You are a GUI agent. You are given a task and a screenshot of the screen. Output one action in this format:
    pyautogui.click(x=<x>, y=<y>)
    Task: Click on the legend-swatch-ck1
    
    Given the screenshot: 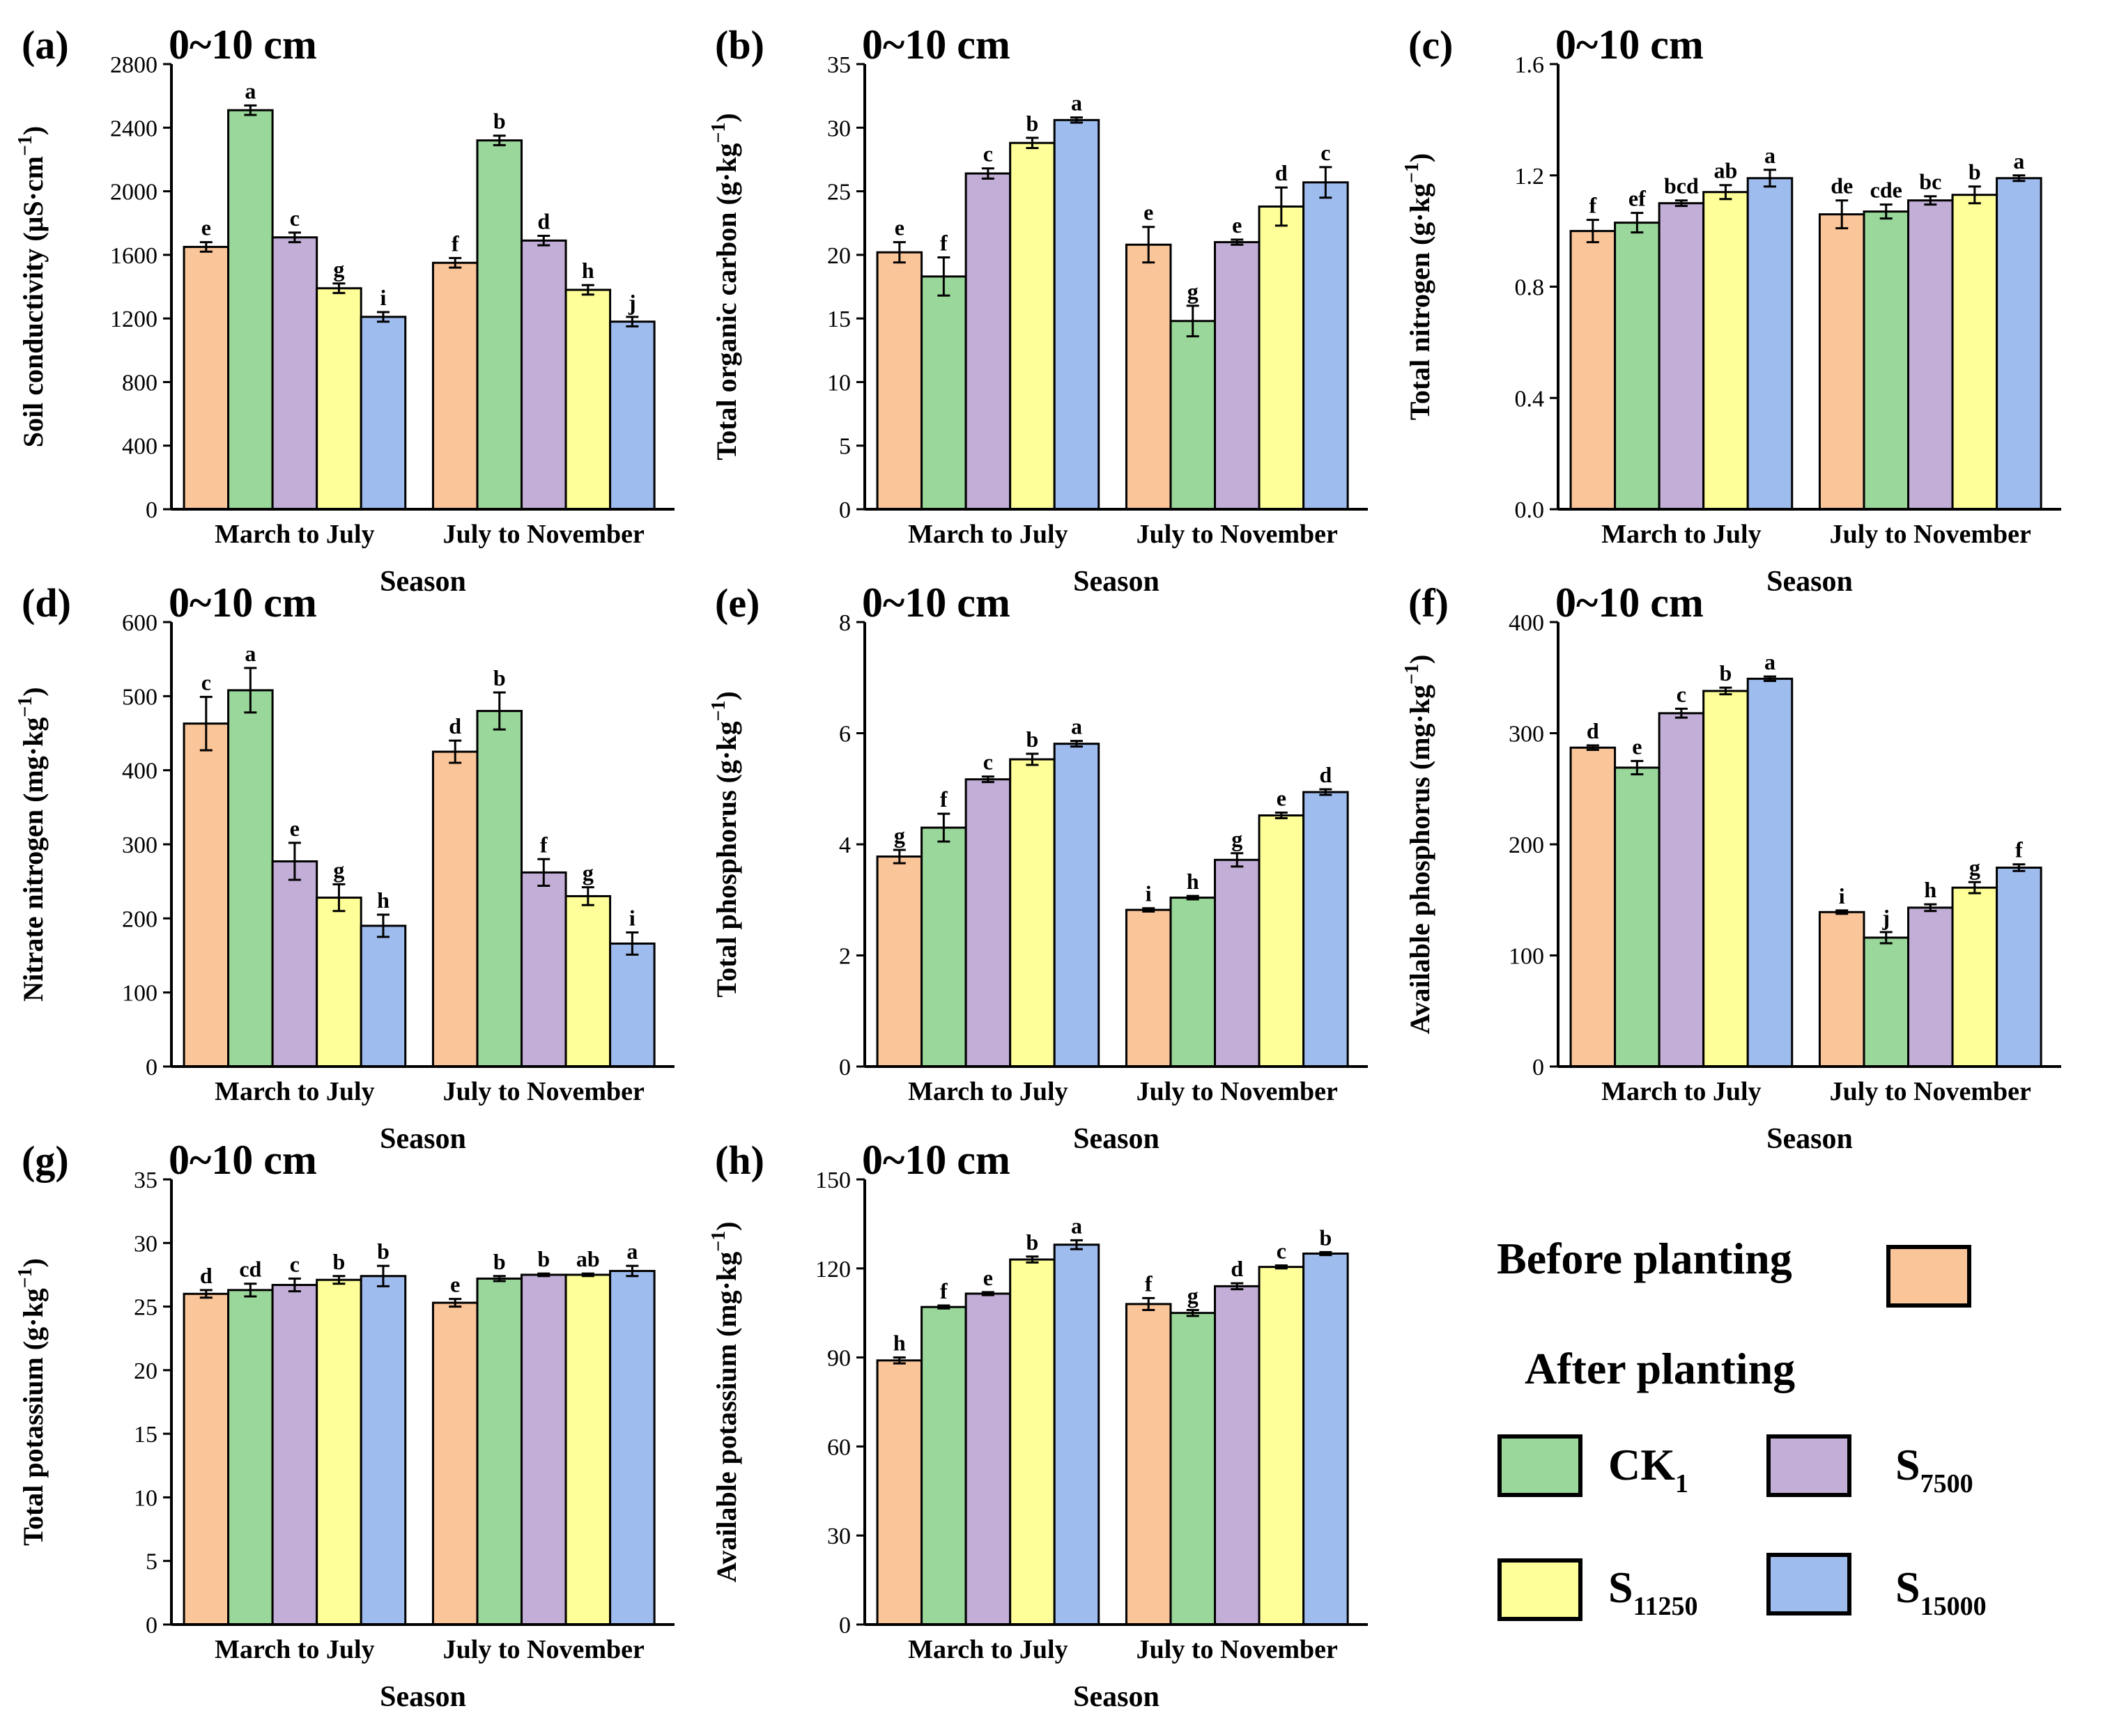 What is the action you would take?
    pyautogui.click(x=1539, y=1465)
    